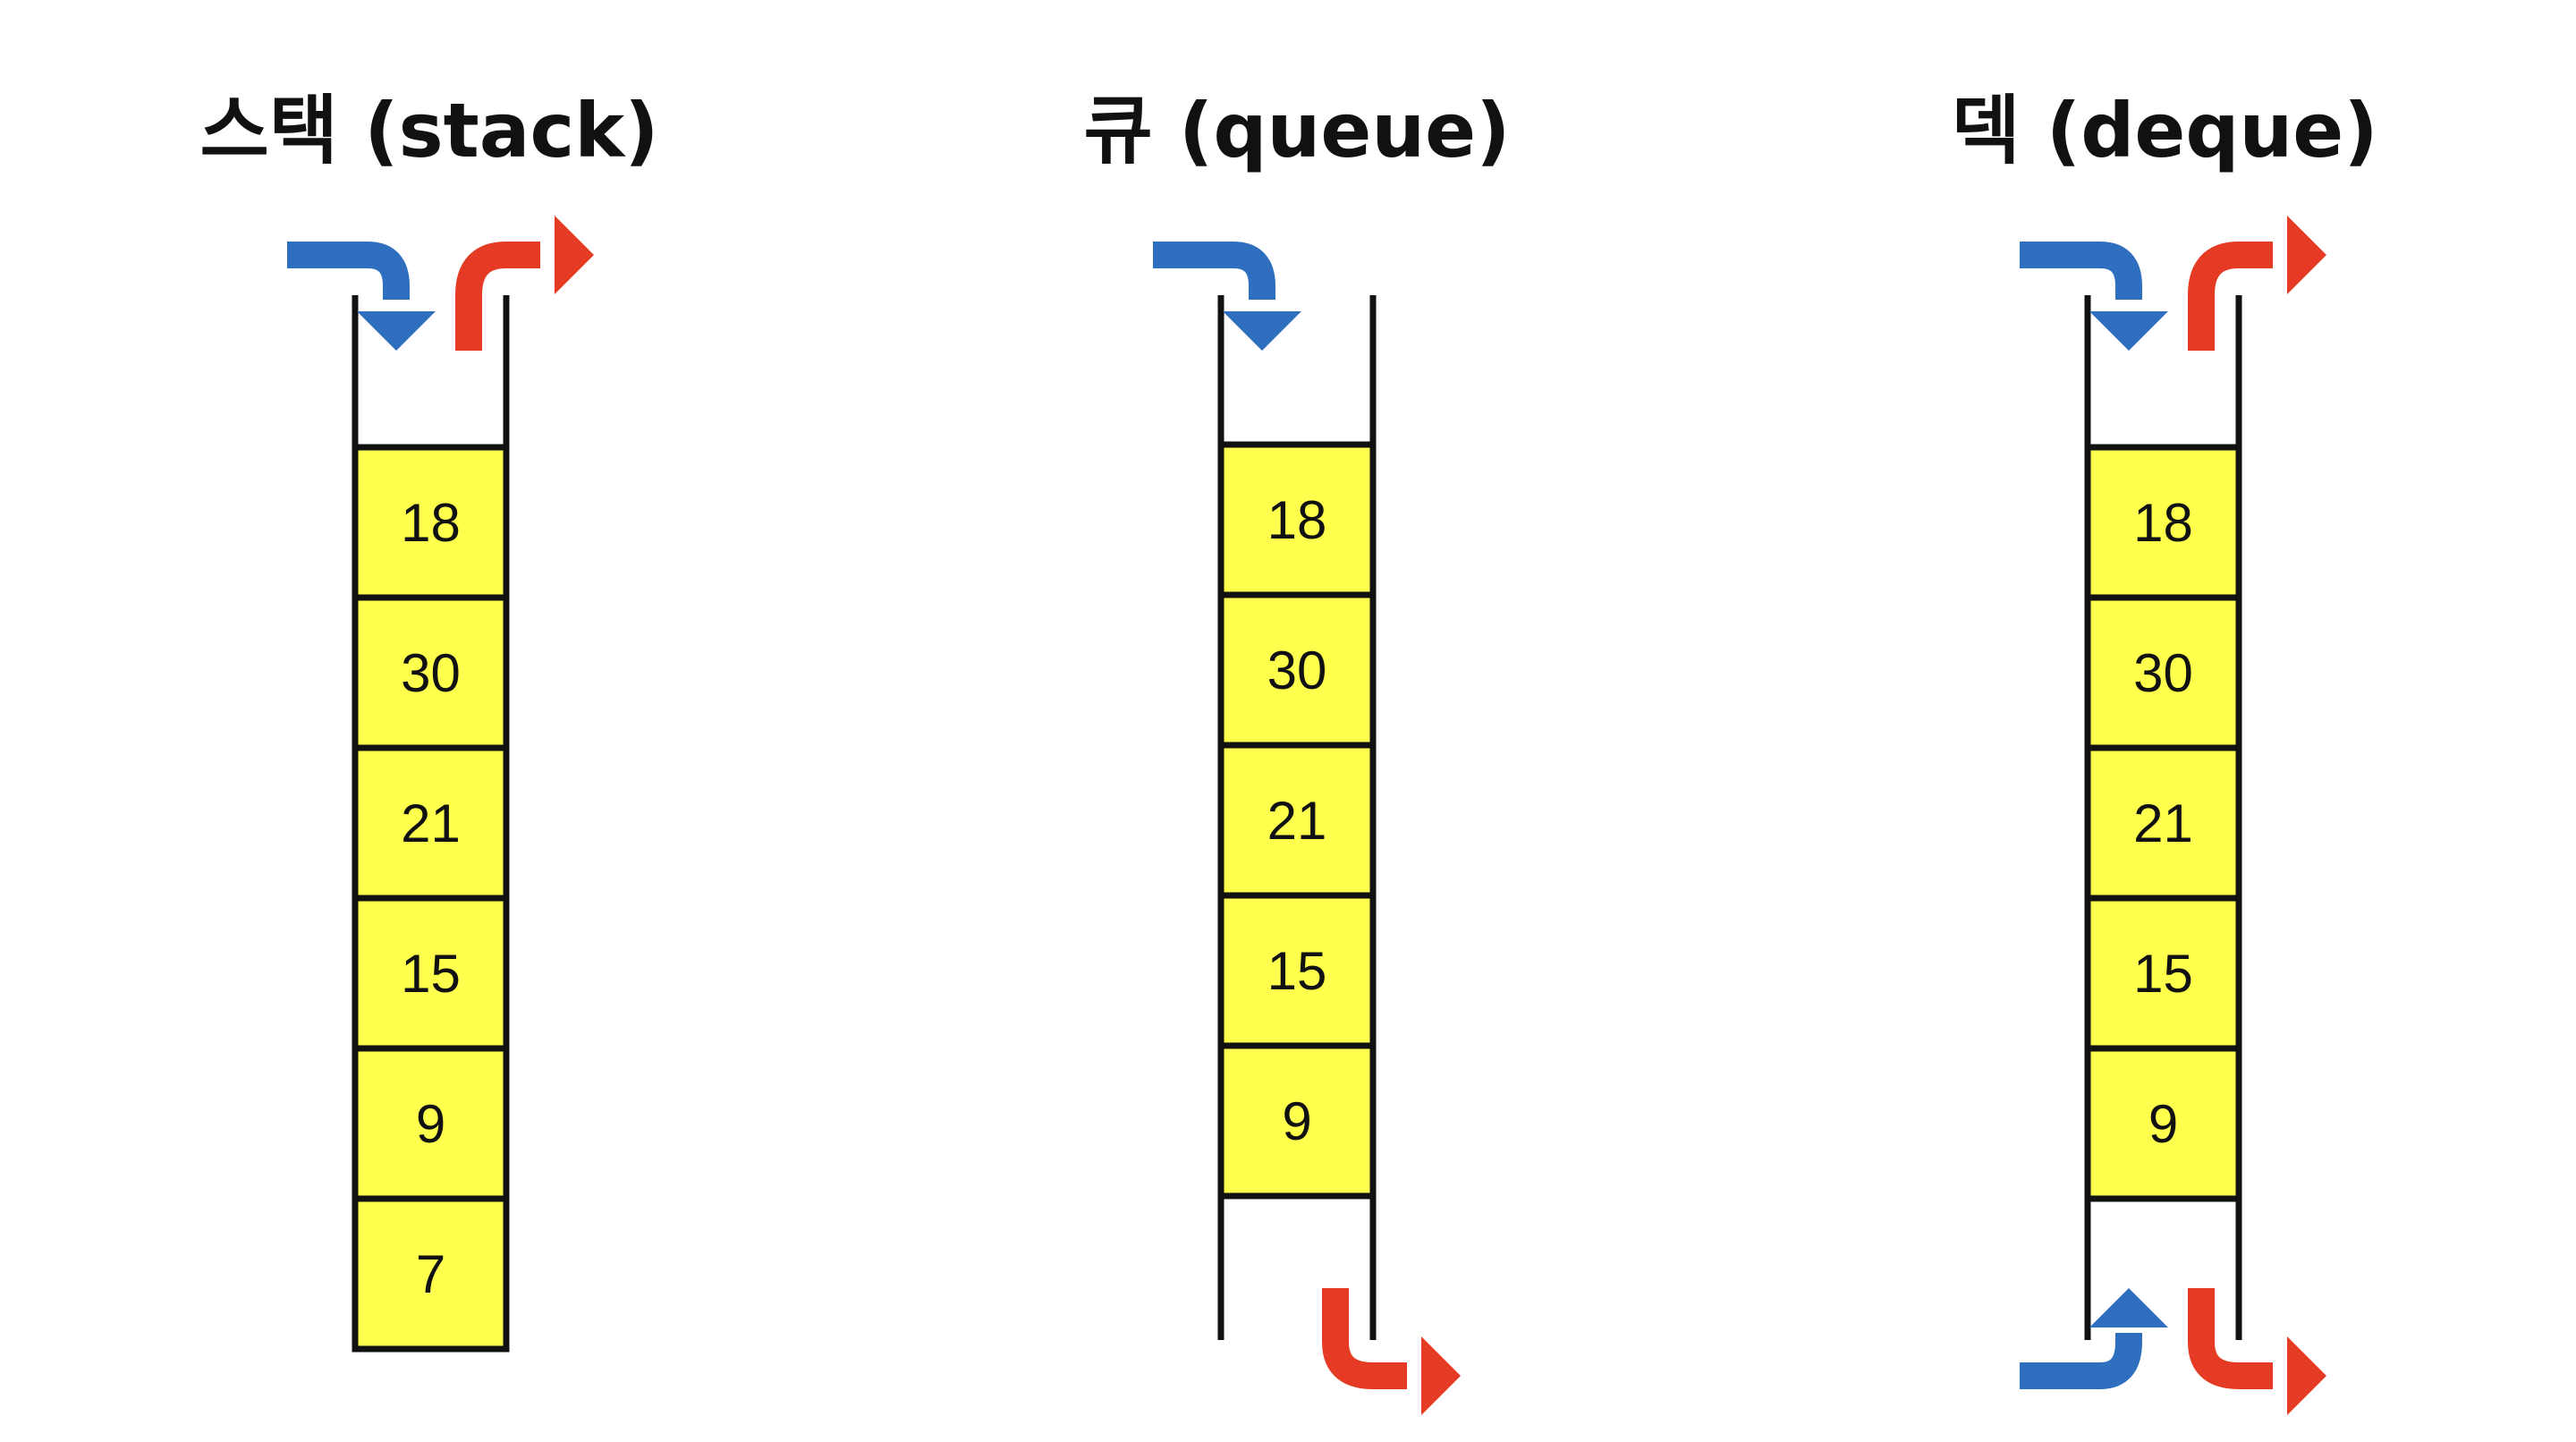  I want to click on panel-title: 스택 (stack), so click(428, 130).